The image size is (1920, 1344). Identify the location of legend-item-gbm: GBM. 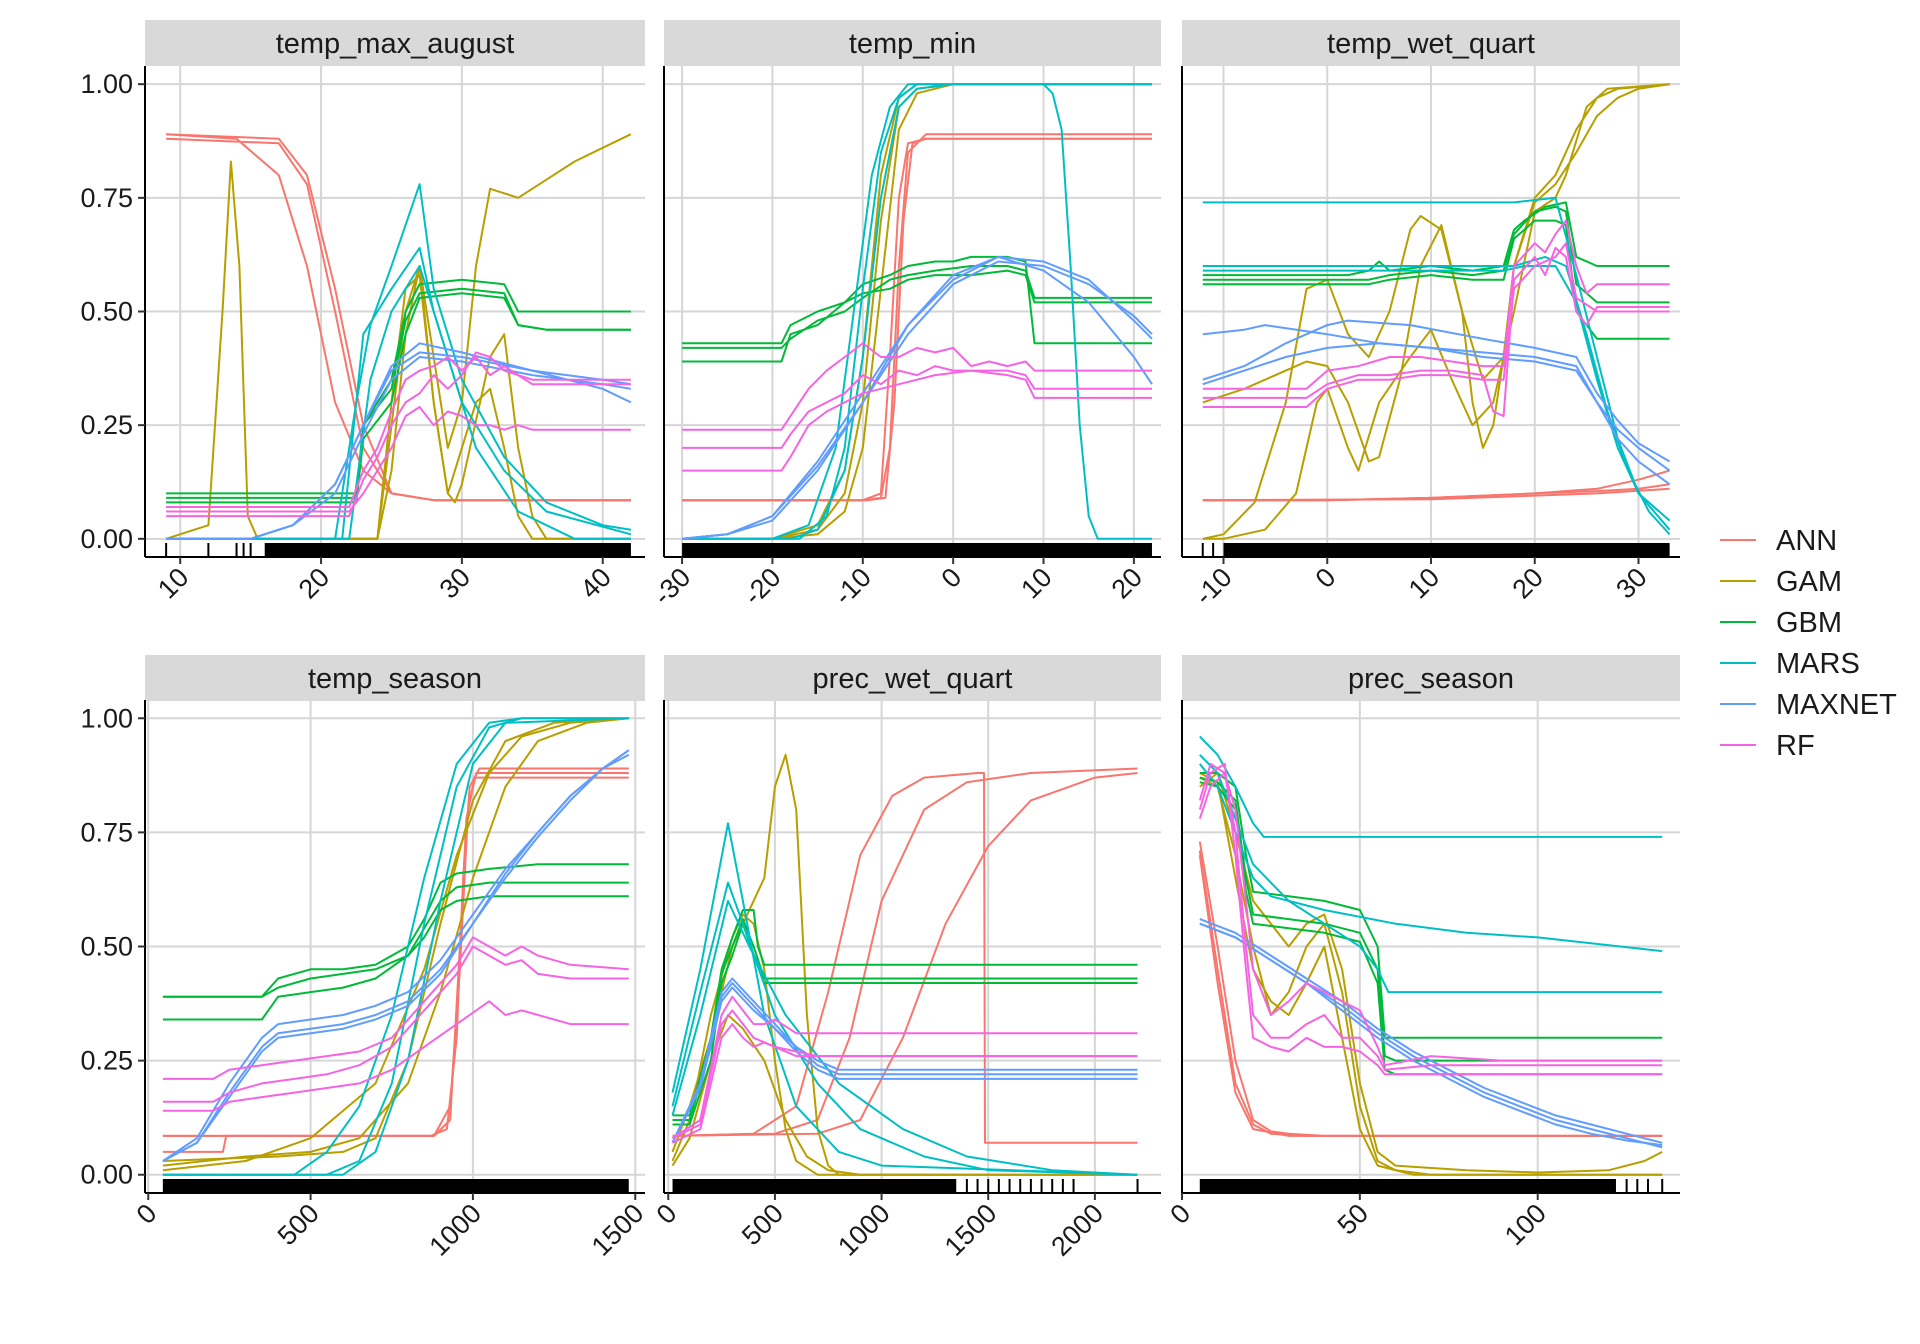
(1781, 623).